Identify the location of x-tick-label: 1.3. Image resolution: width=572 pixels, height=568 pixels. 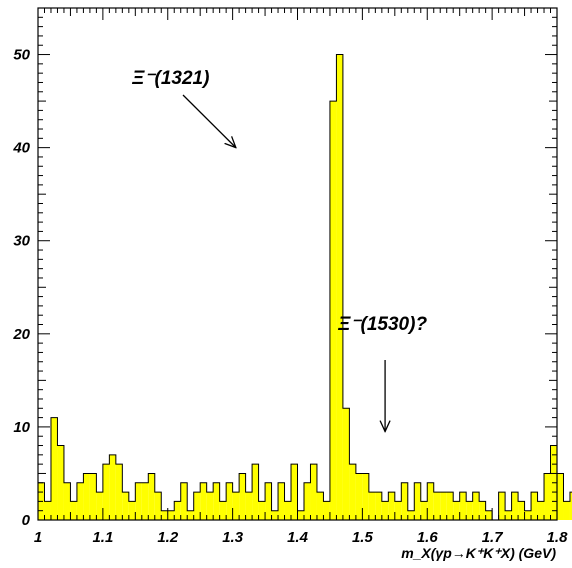
(233, 537).